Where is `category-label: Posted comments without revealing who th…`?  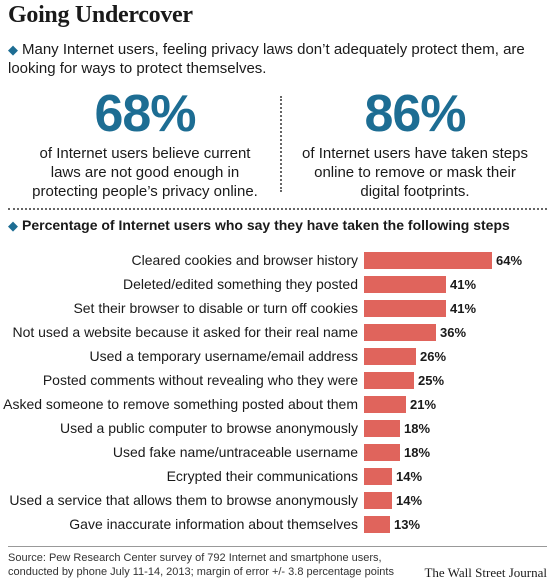
category-label: Posted comments without revealing who th… is located at coordinates (200, 380).